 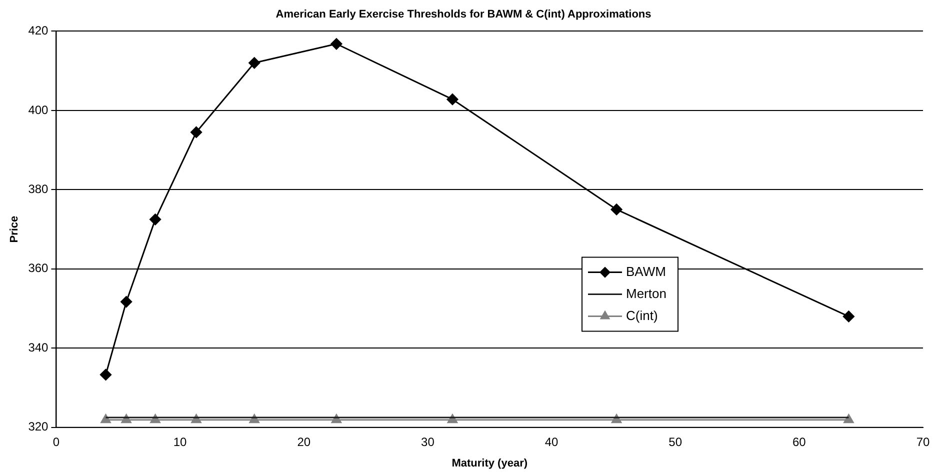 I want to click on y-tick-label: 320, so click(x=38, y=427).